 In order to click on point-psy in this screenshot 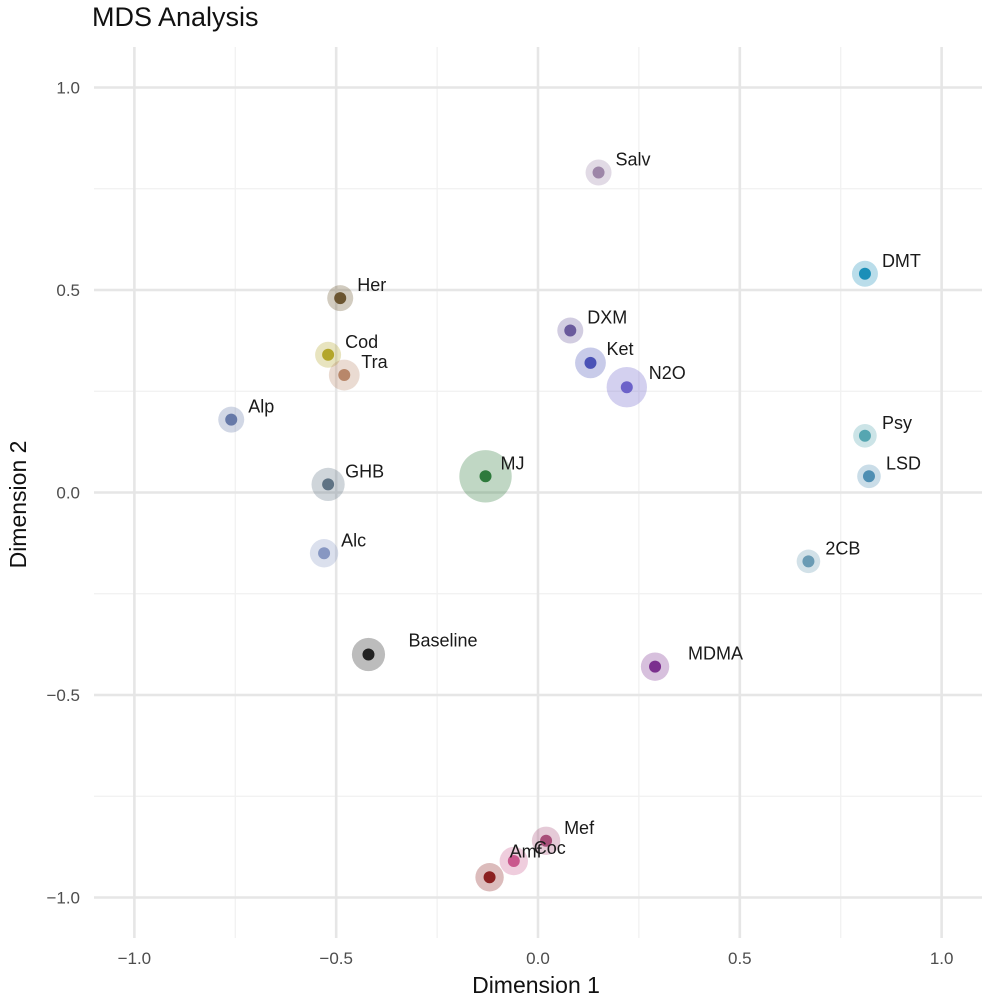, I will do `click(865, 436)`.